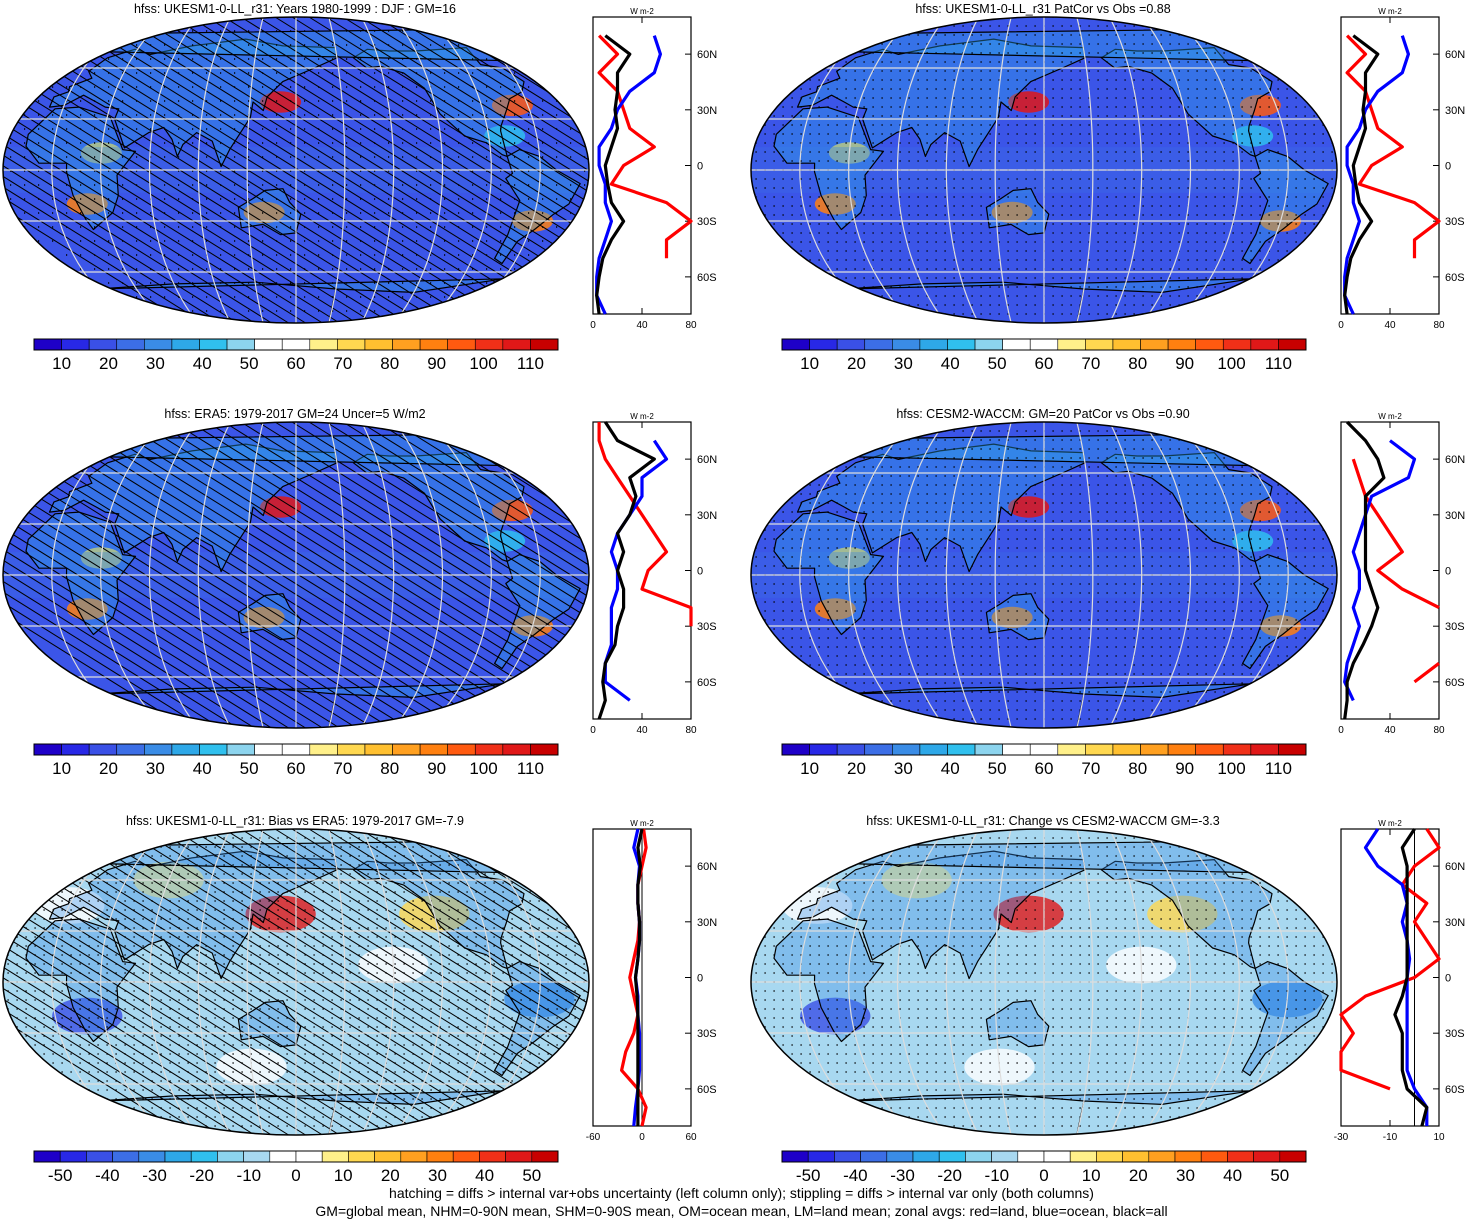 The height and width of the screenshot is (1221, 1483). What do you see at coordinates (438, 101) in the screenshot?
I see `continent-namerica` at bounding box center [438, 101].